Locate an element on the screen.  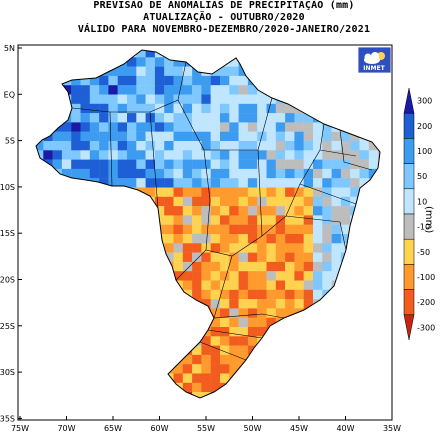
colorbar-label: -50 is located at coordinates (423, 252).